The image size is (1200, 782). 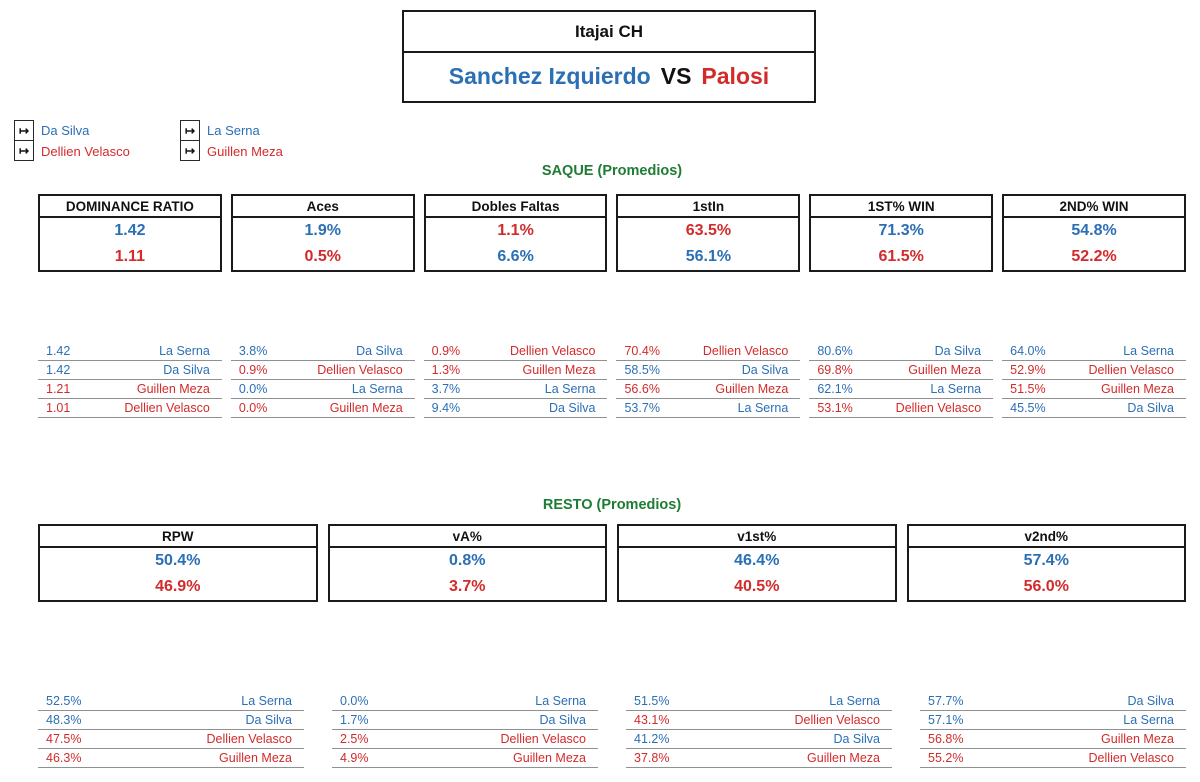 What do you see at coordinates (322, 256) in the screenshot?
I see `stat-value-bottom: 0.5%` at bounding box center [322, 256].